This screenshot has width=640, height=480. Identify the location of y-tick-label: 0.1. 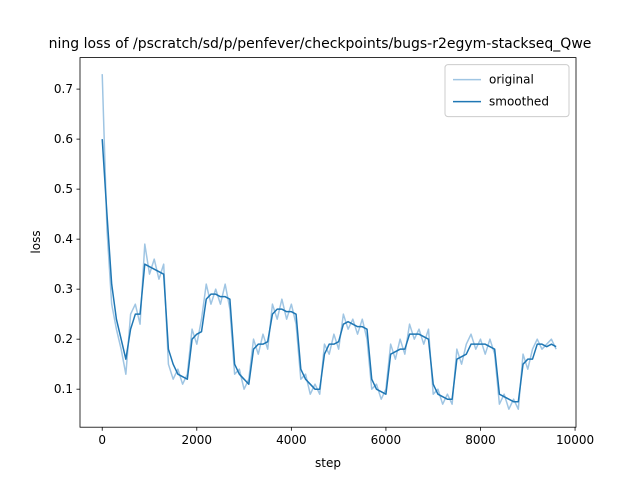
(63, 389).